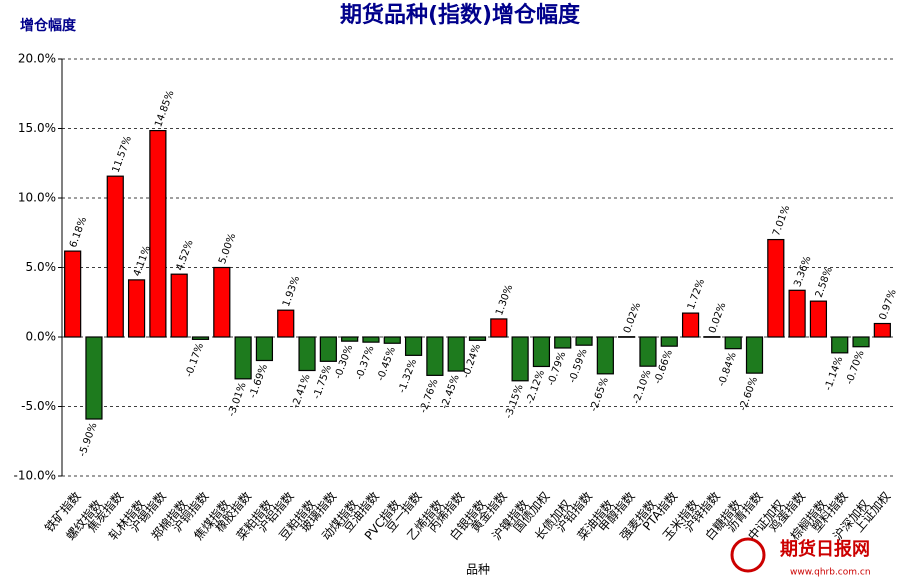 This screenshot has height=583, width=900. What do you see at coordinates (195, 360) in the screenshot?
I see `value-label: -0.17%` at bounding box center [195, 360].